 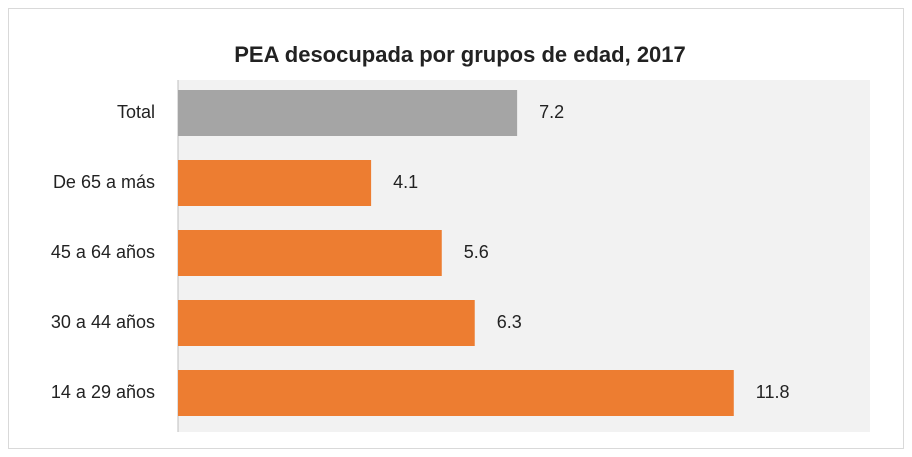 What do you see at coordinates (136, 112) in the screenshot?
I see `y-tick-label: Total` at bounding box center [136, 112].